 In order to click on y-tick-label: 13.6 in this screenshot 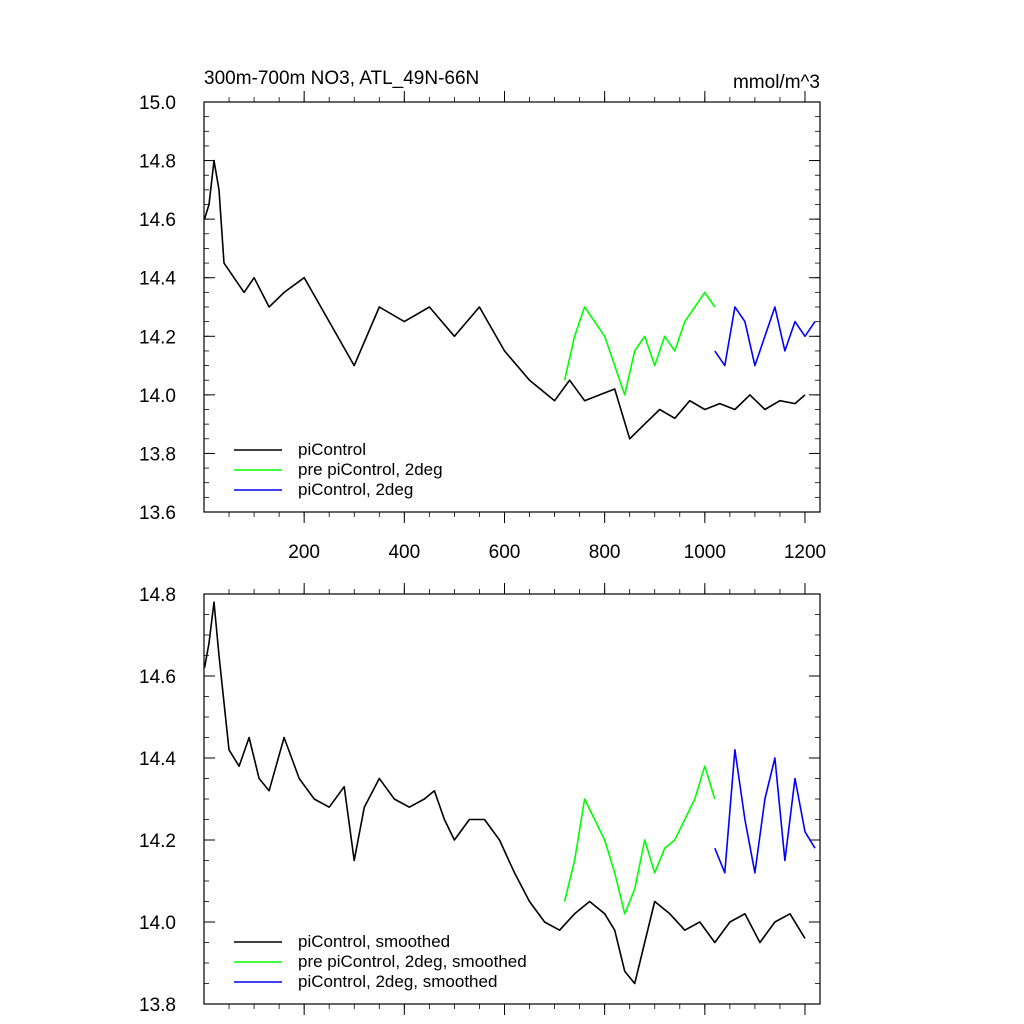, I will do `click(157, 513)`.